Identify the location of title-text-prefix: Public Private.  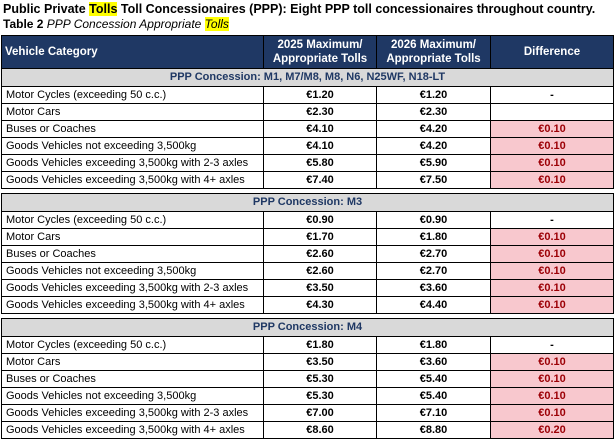
(46, 9).